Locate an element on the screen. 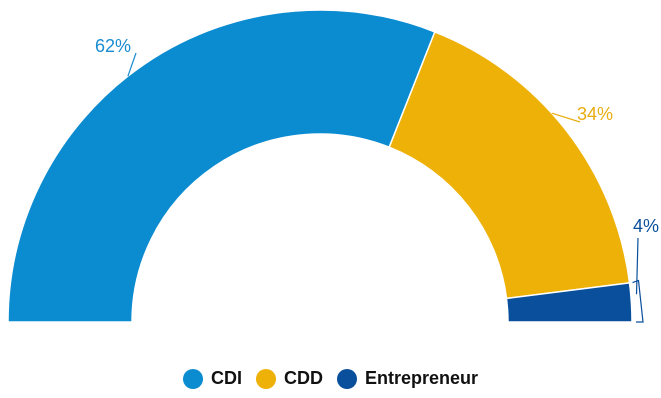 The width and height of the screenshot is (661, 398). legend-item-cdd: CDD is located at coordinates (289, 378).